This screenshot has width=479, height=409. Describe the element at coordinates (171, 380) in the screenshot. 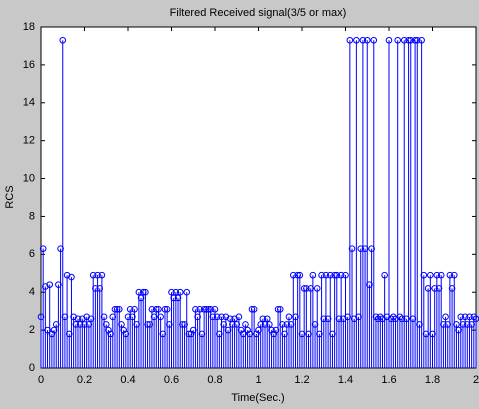

I see `x-tick-label: 0.6` at that location.